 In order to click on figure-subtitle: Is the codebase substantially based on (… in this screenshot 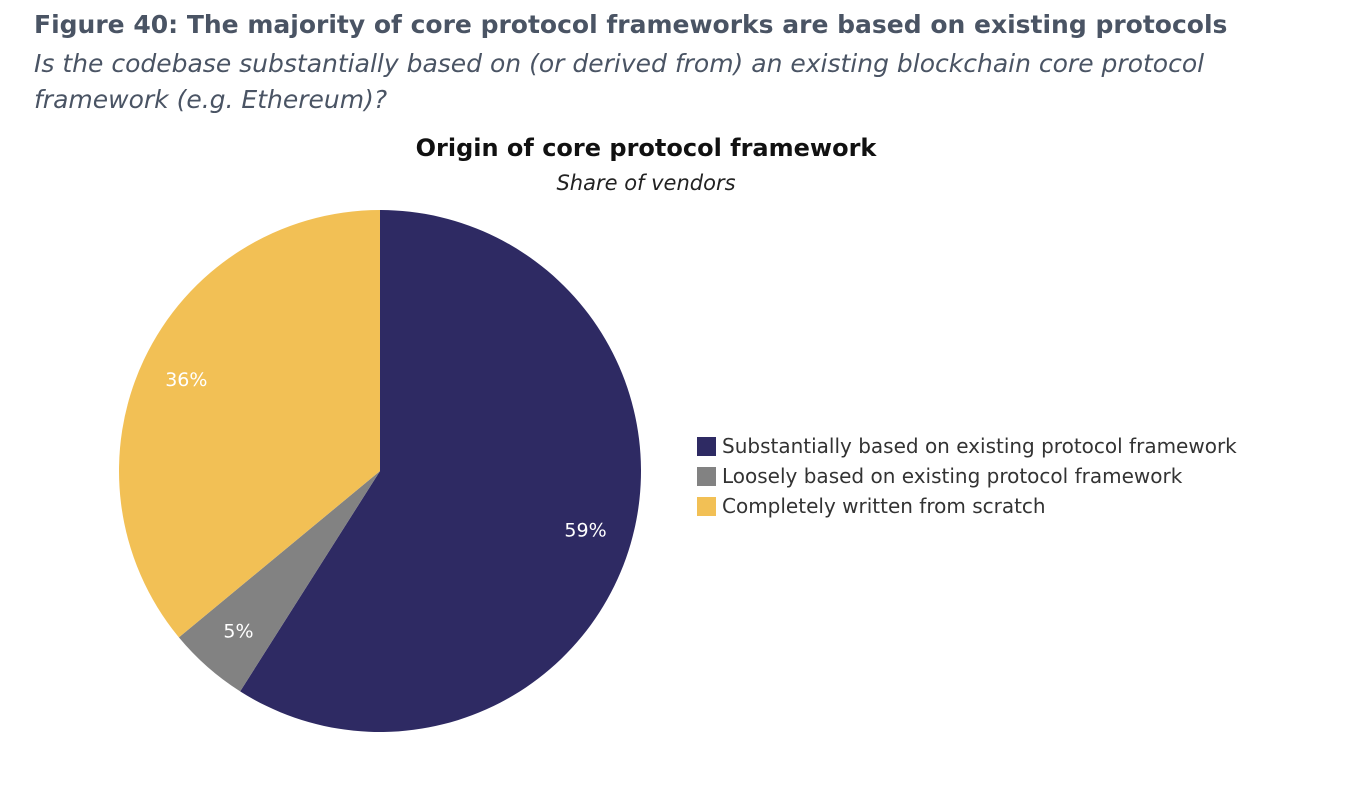, I will do `click(619, 81)`.